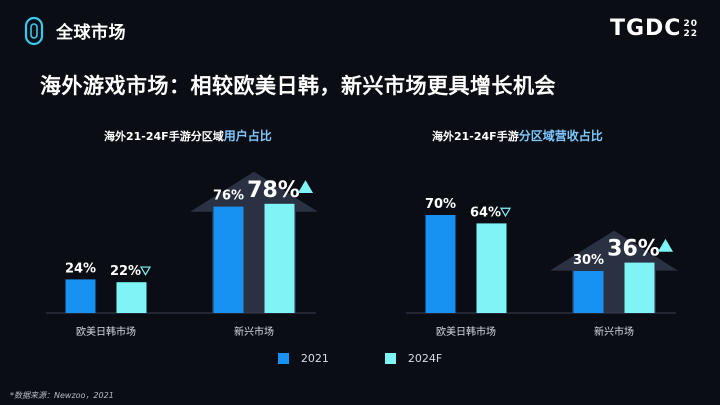 The width and height of the screenshot is (720, 405). What do you see at coordinates (425, 358) in the screenshot?
I see `legend-label: 2024F` at bounding box center [425, 358].